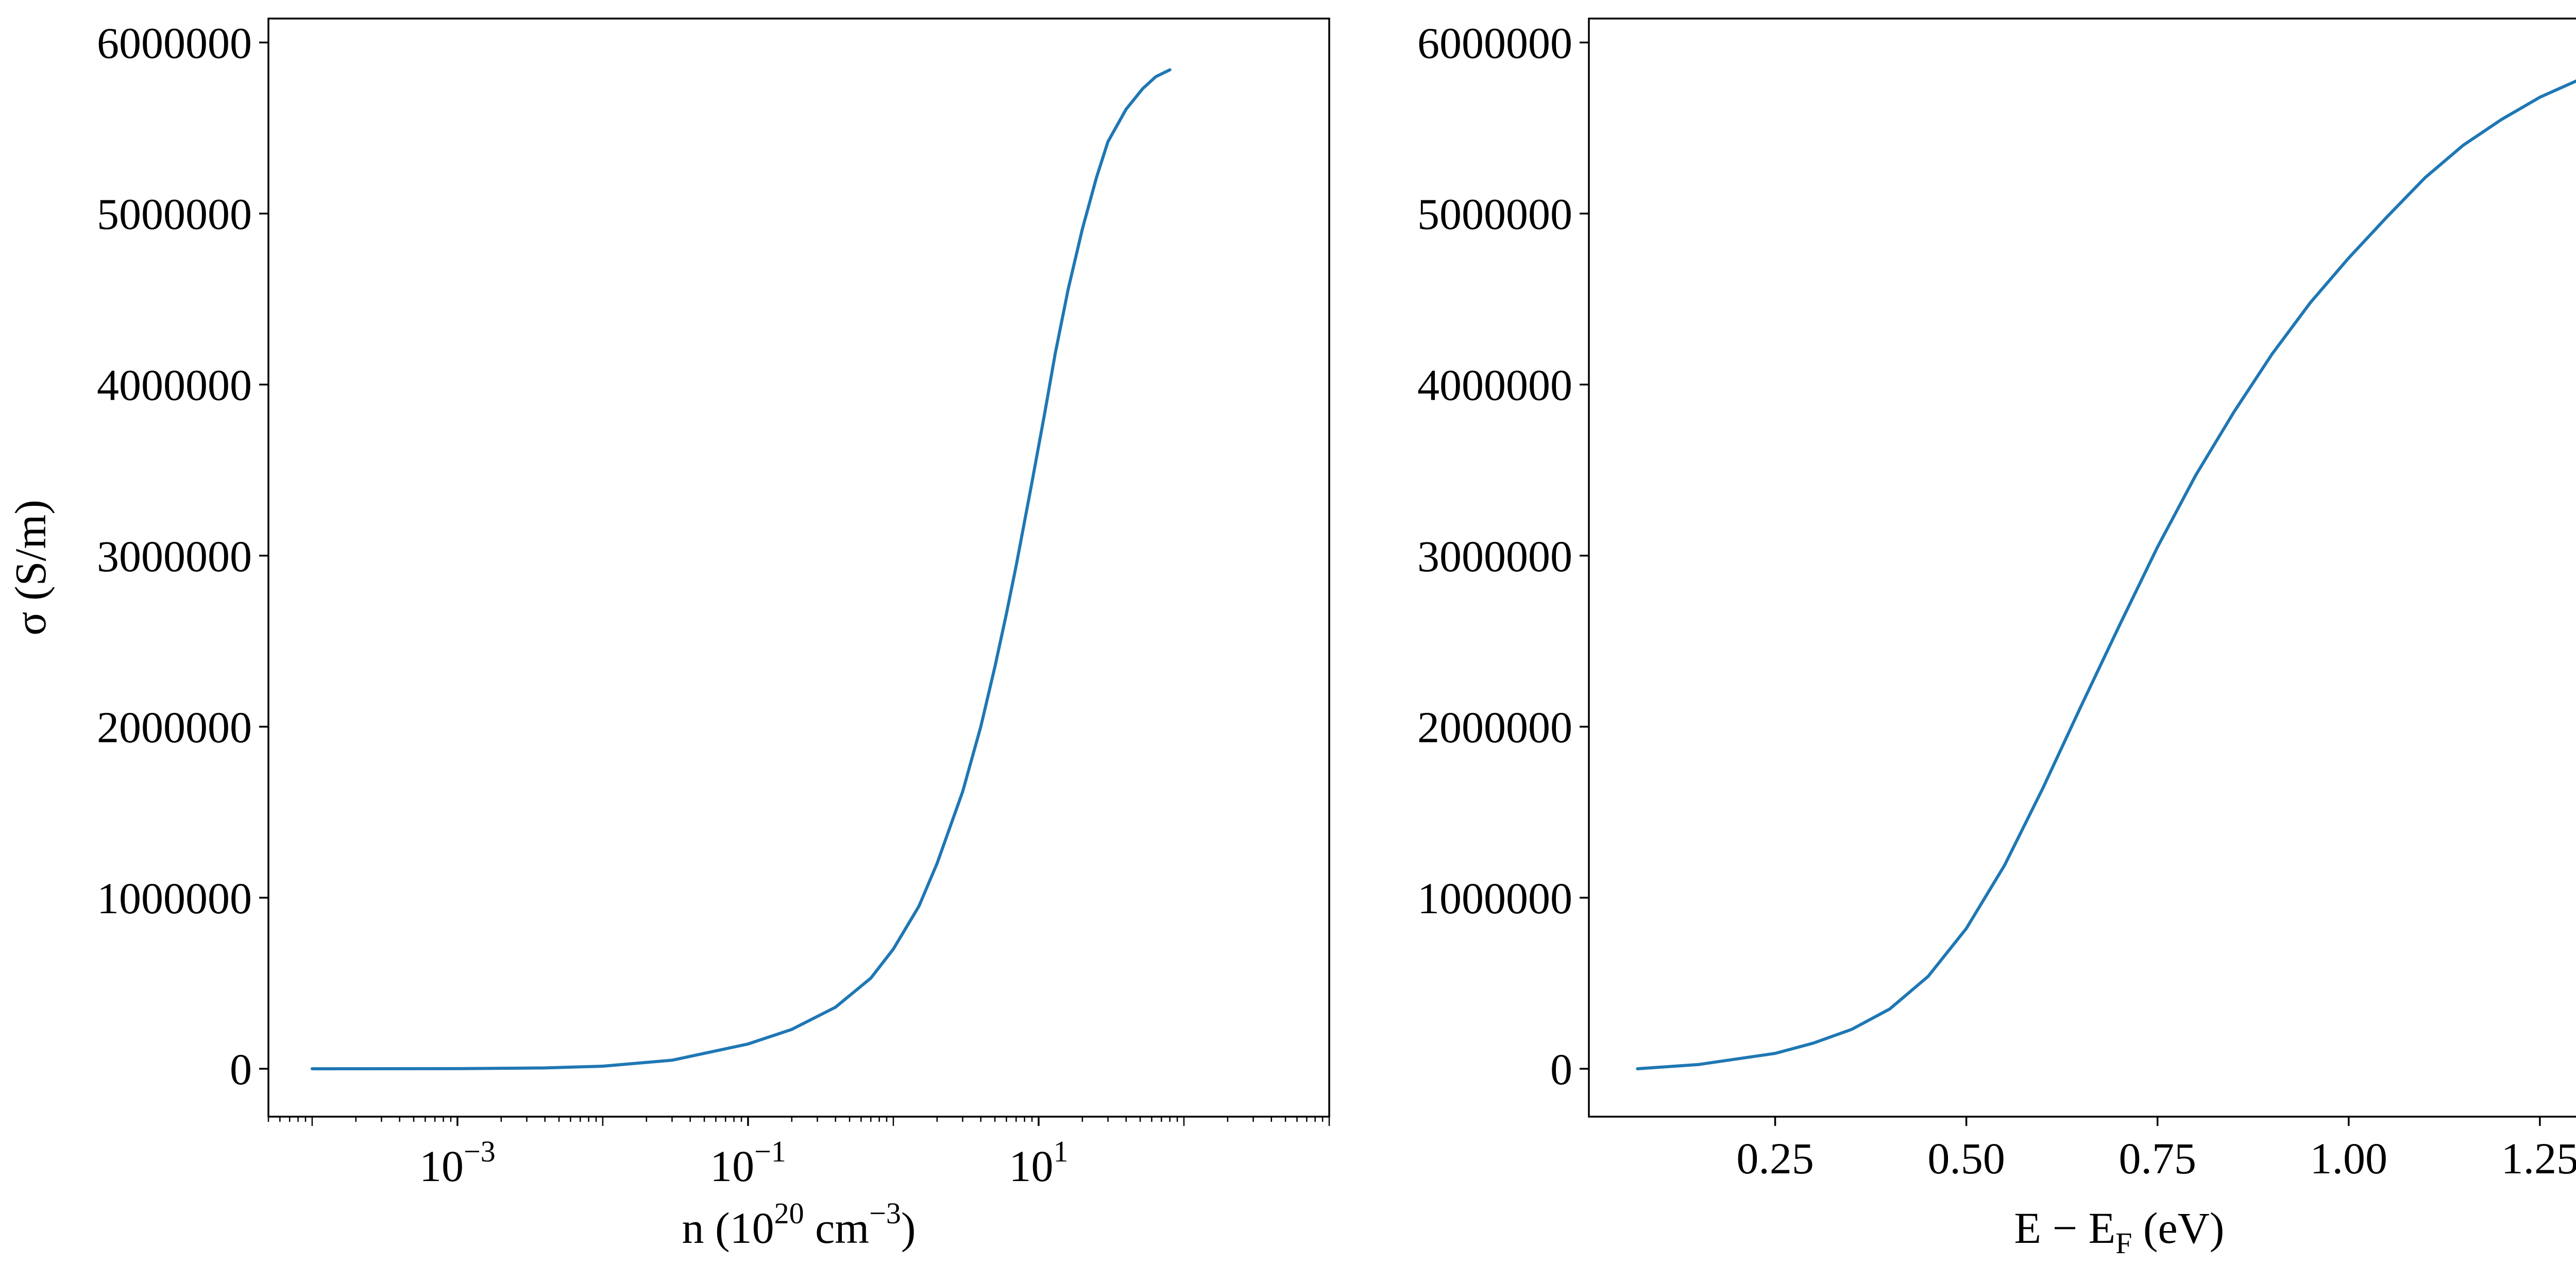  Describe the element at coordinates (2119, 1231) in the screenshot. I see `x-axis-title: E − EF (eV)` at that location.